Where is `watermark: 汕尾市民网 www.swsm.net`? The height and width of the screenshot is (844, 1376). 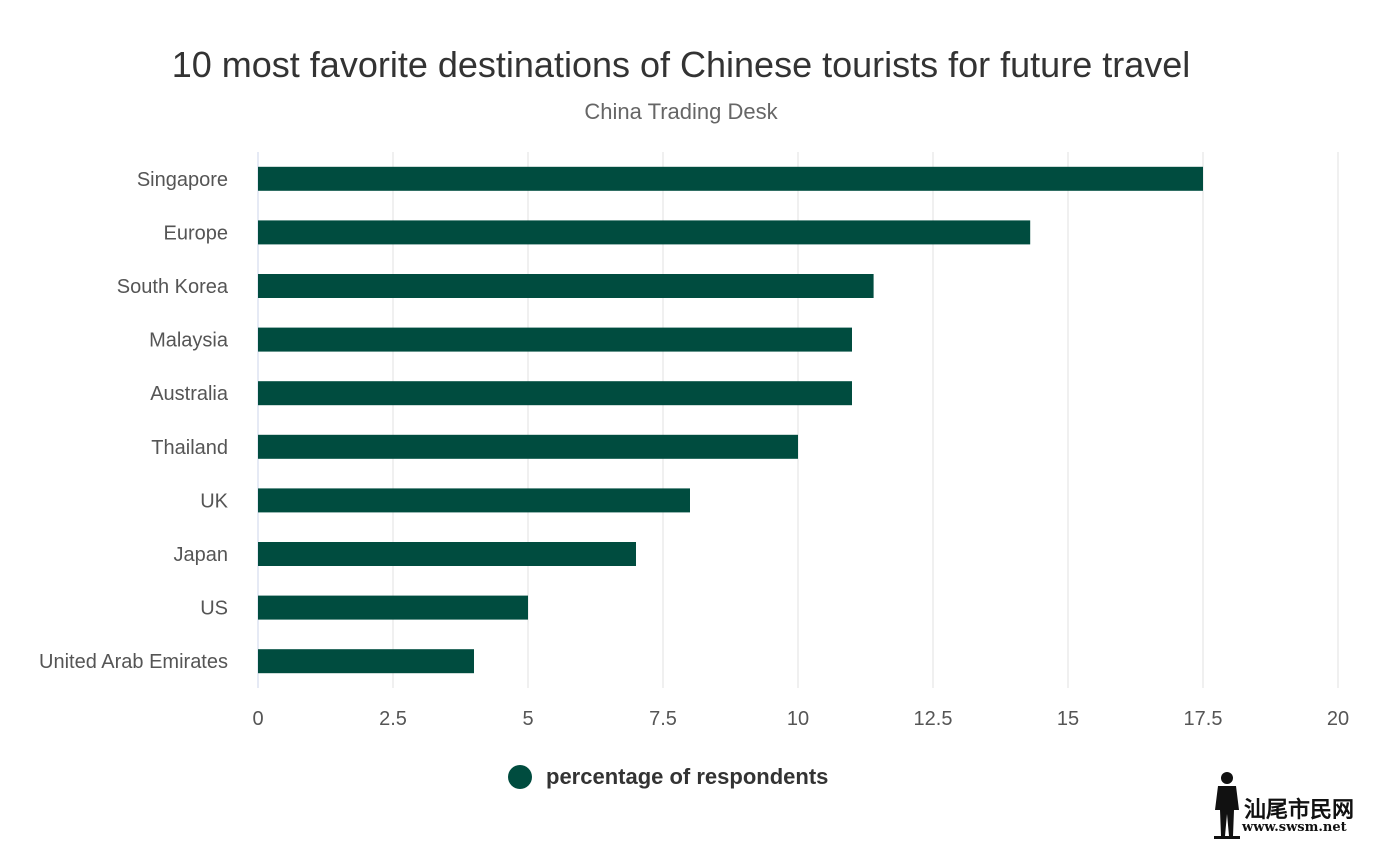
watermark: 汕尾市民网 www.swsm.net is located at coordinates (1291, 805).